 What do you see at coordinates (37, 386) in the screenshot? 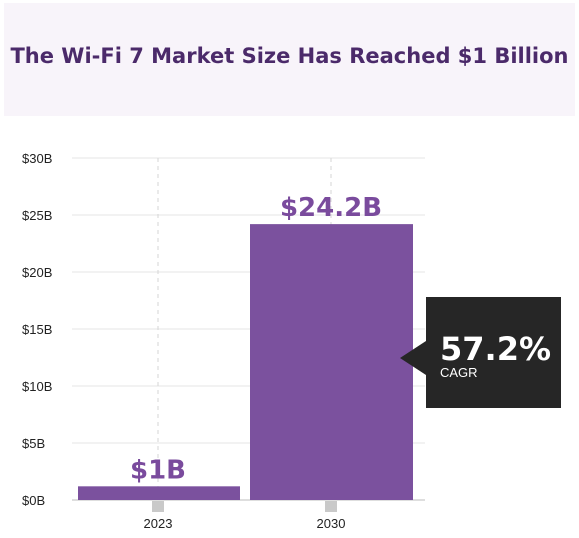
I see `y-tick-label: $10B` at bounding box center [37, 386].